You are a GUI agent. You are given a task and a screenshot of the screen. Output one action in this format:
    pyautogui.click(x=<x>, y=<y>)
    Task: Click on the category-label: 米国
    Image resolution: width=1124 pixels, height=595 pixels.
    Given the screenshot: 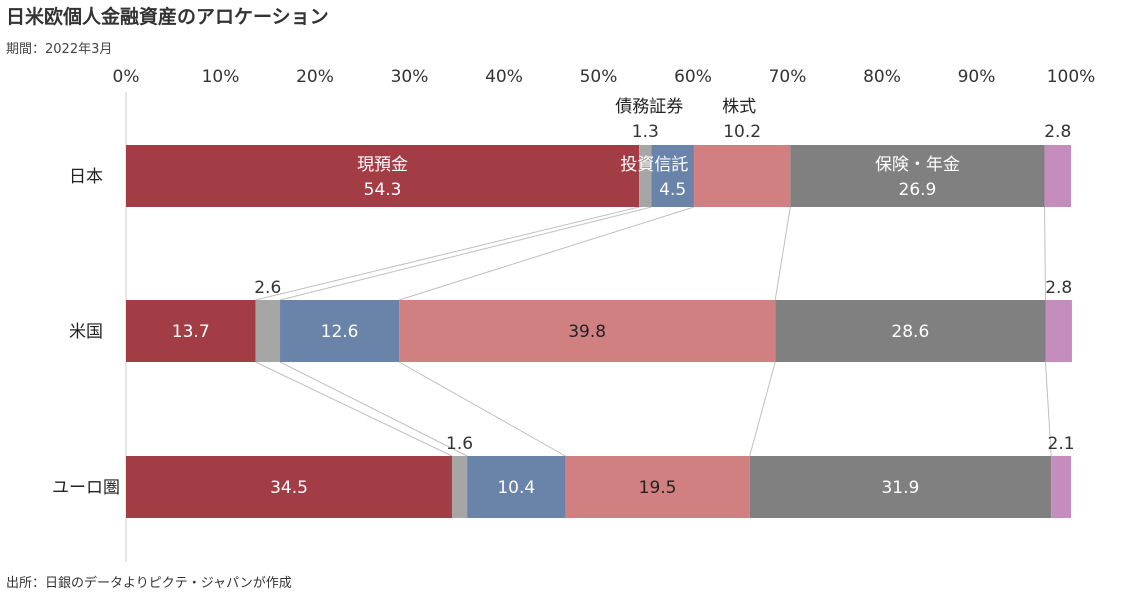 What is the action you would take?
    pyautogui.click(x=86, y=332)
    